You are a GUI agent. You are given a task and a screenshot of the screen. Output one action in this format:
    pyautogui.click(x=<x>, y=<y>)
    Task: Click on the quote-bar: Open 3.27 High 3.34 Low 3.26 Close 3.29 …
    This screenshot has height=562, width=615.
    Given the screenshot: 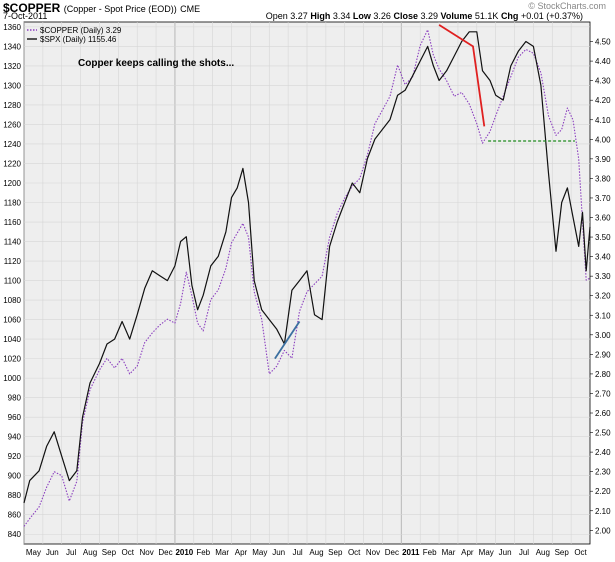 What is the action you would take?
    pyautogui.click(x=424, y=16)
    